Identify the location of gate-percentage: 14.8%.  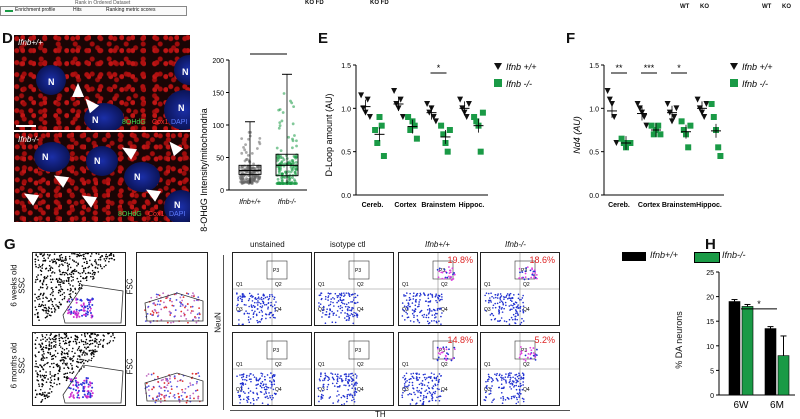
(460, 340).